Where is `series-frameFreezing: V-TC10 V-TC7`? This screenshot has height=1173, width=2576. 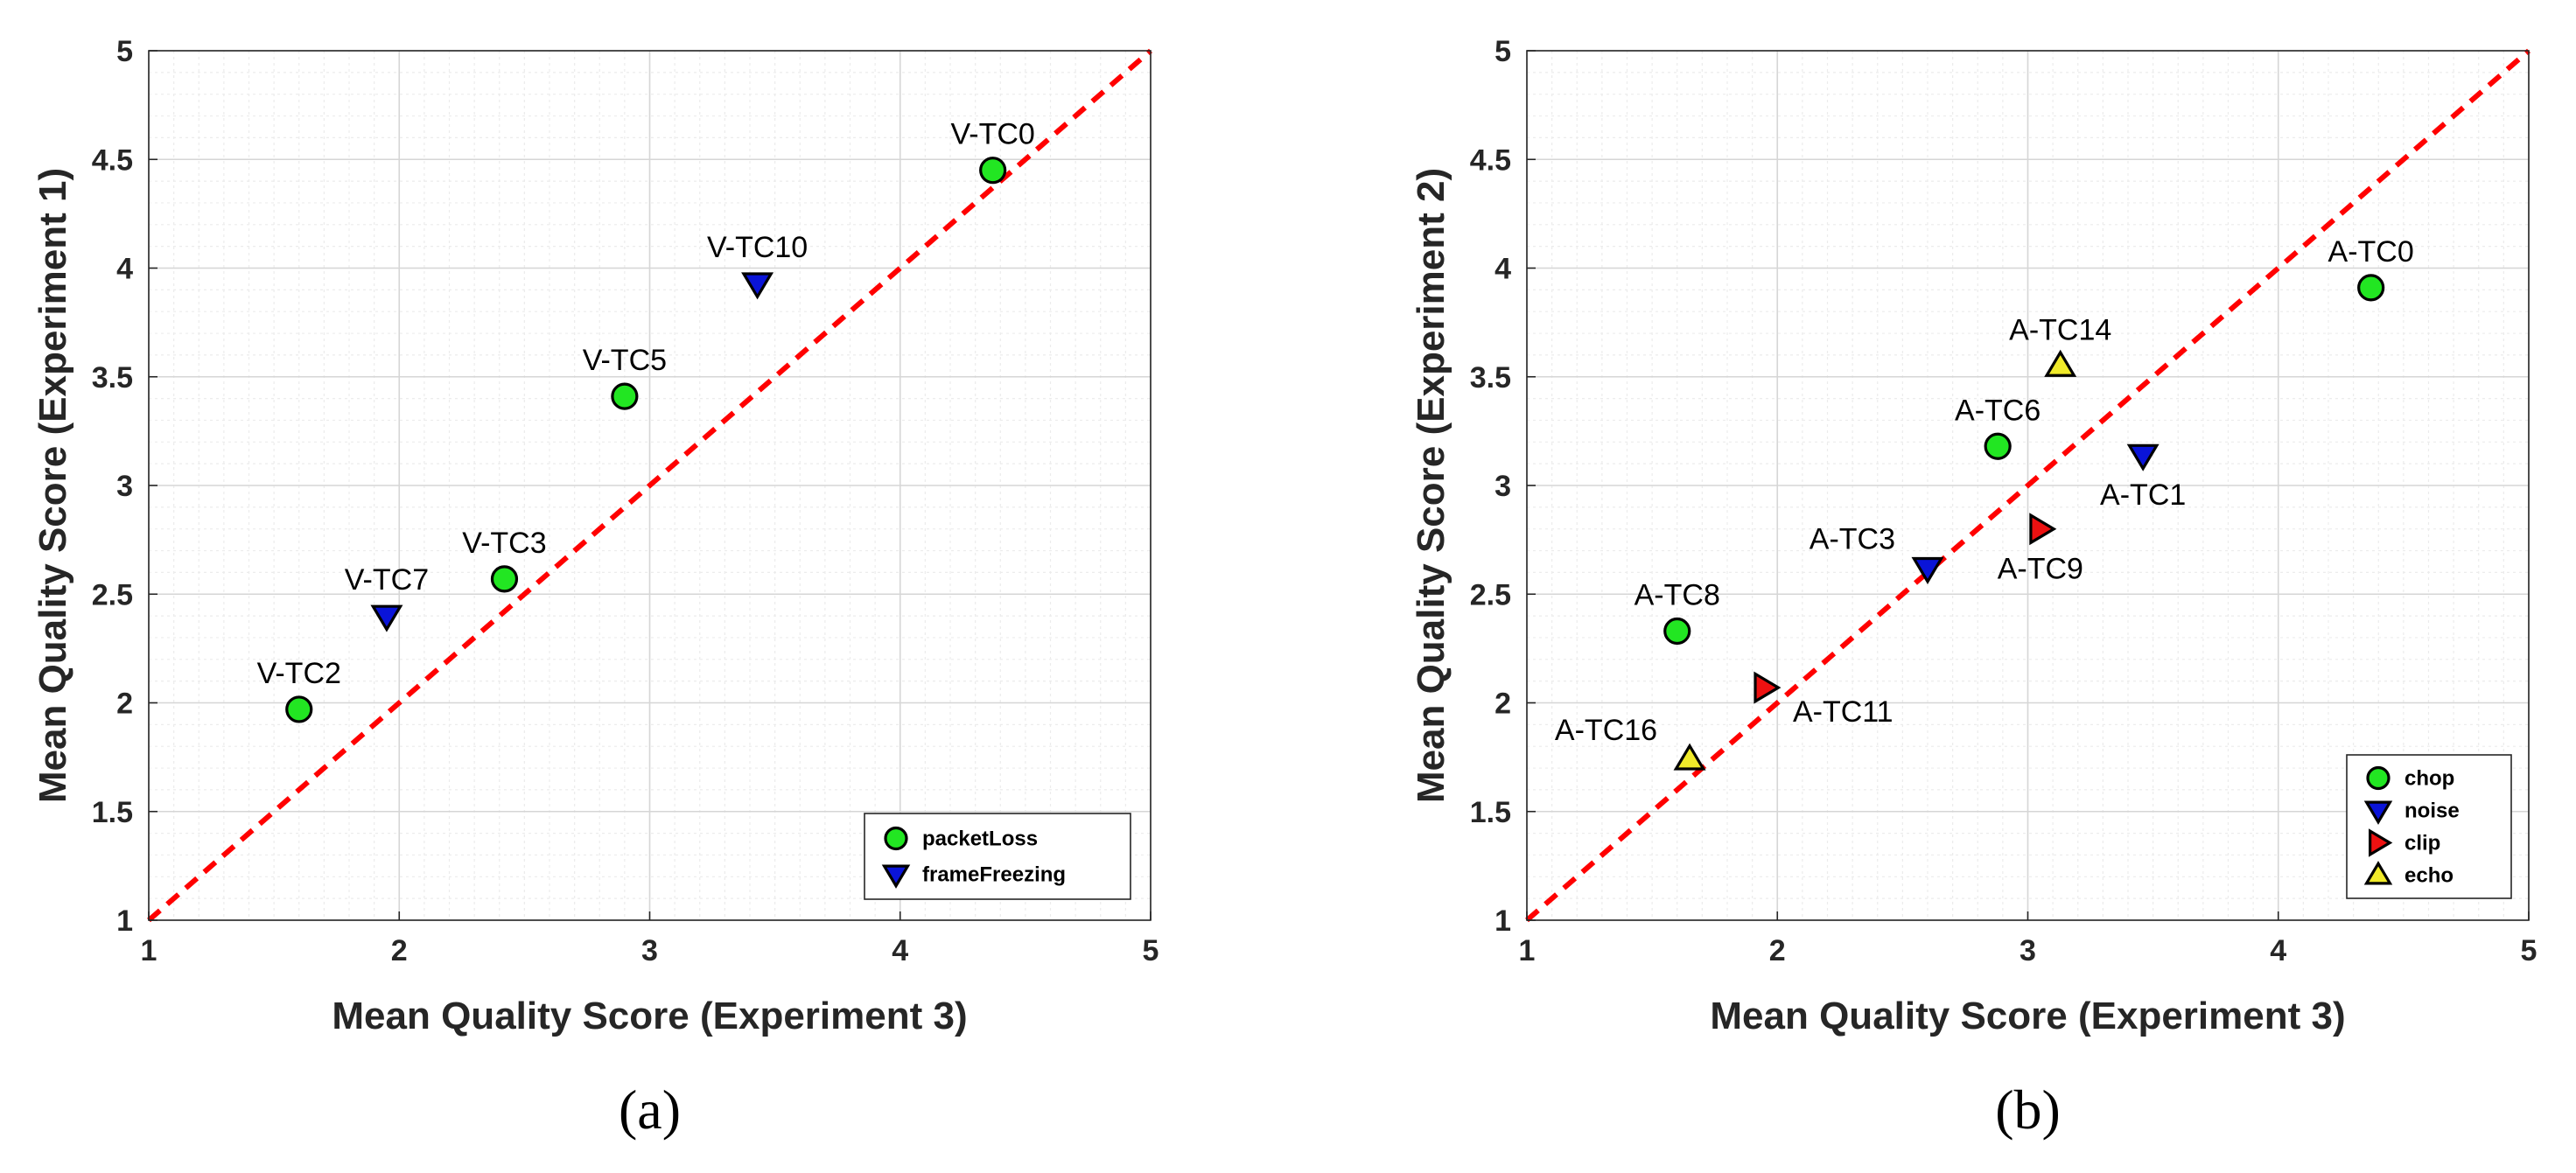 series-frameFreezing: V-TC10 V-TC7 is located at coordinates (576, 431).